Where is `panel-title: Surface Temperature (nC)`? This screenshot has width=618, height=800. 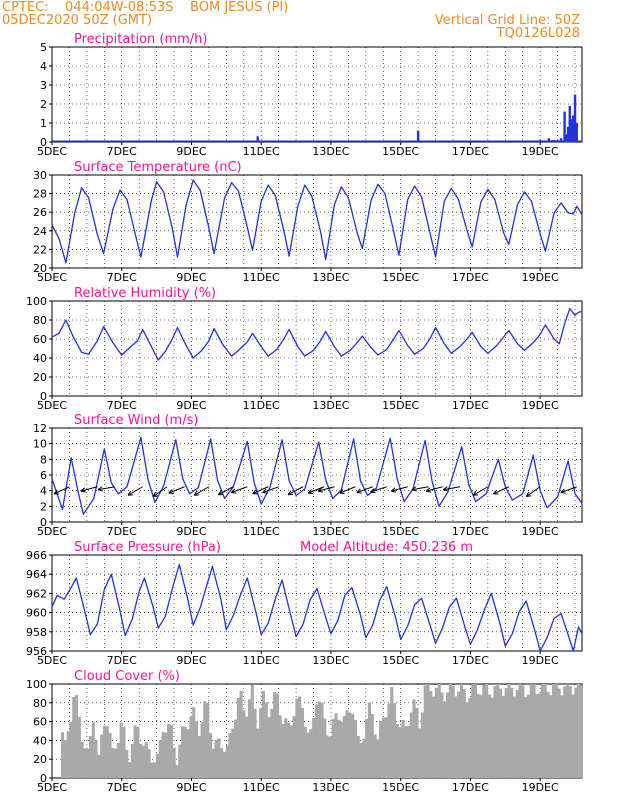
panel-title: Surface Temperature (nC) is located at coordinates (158, 167).